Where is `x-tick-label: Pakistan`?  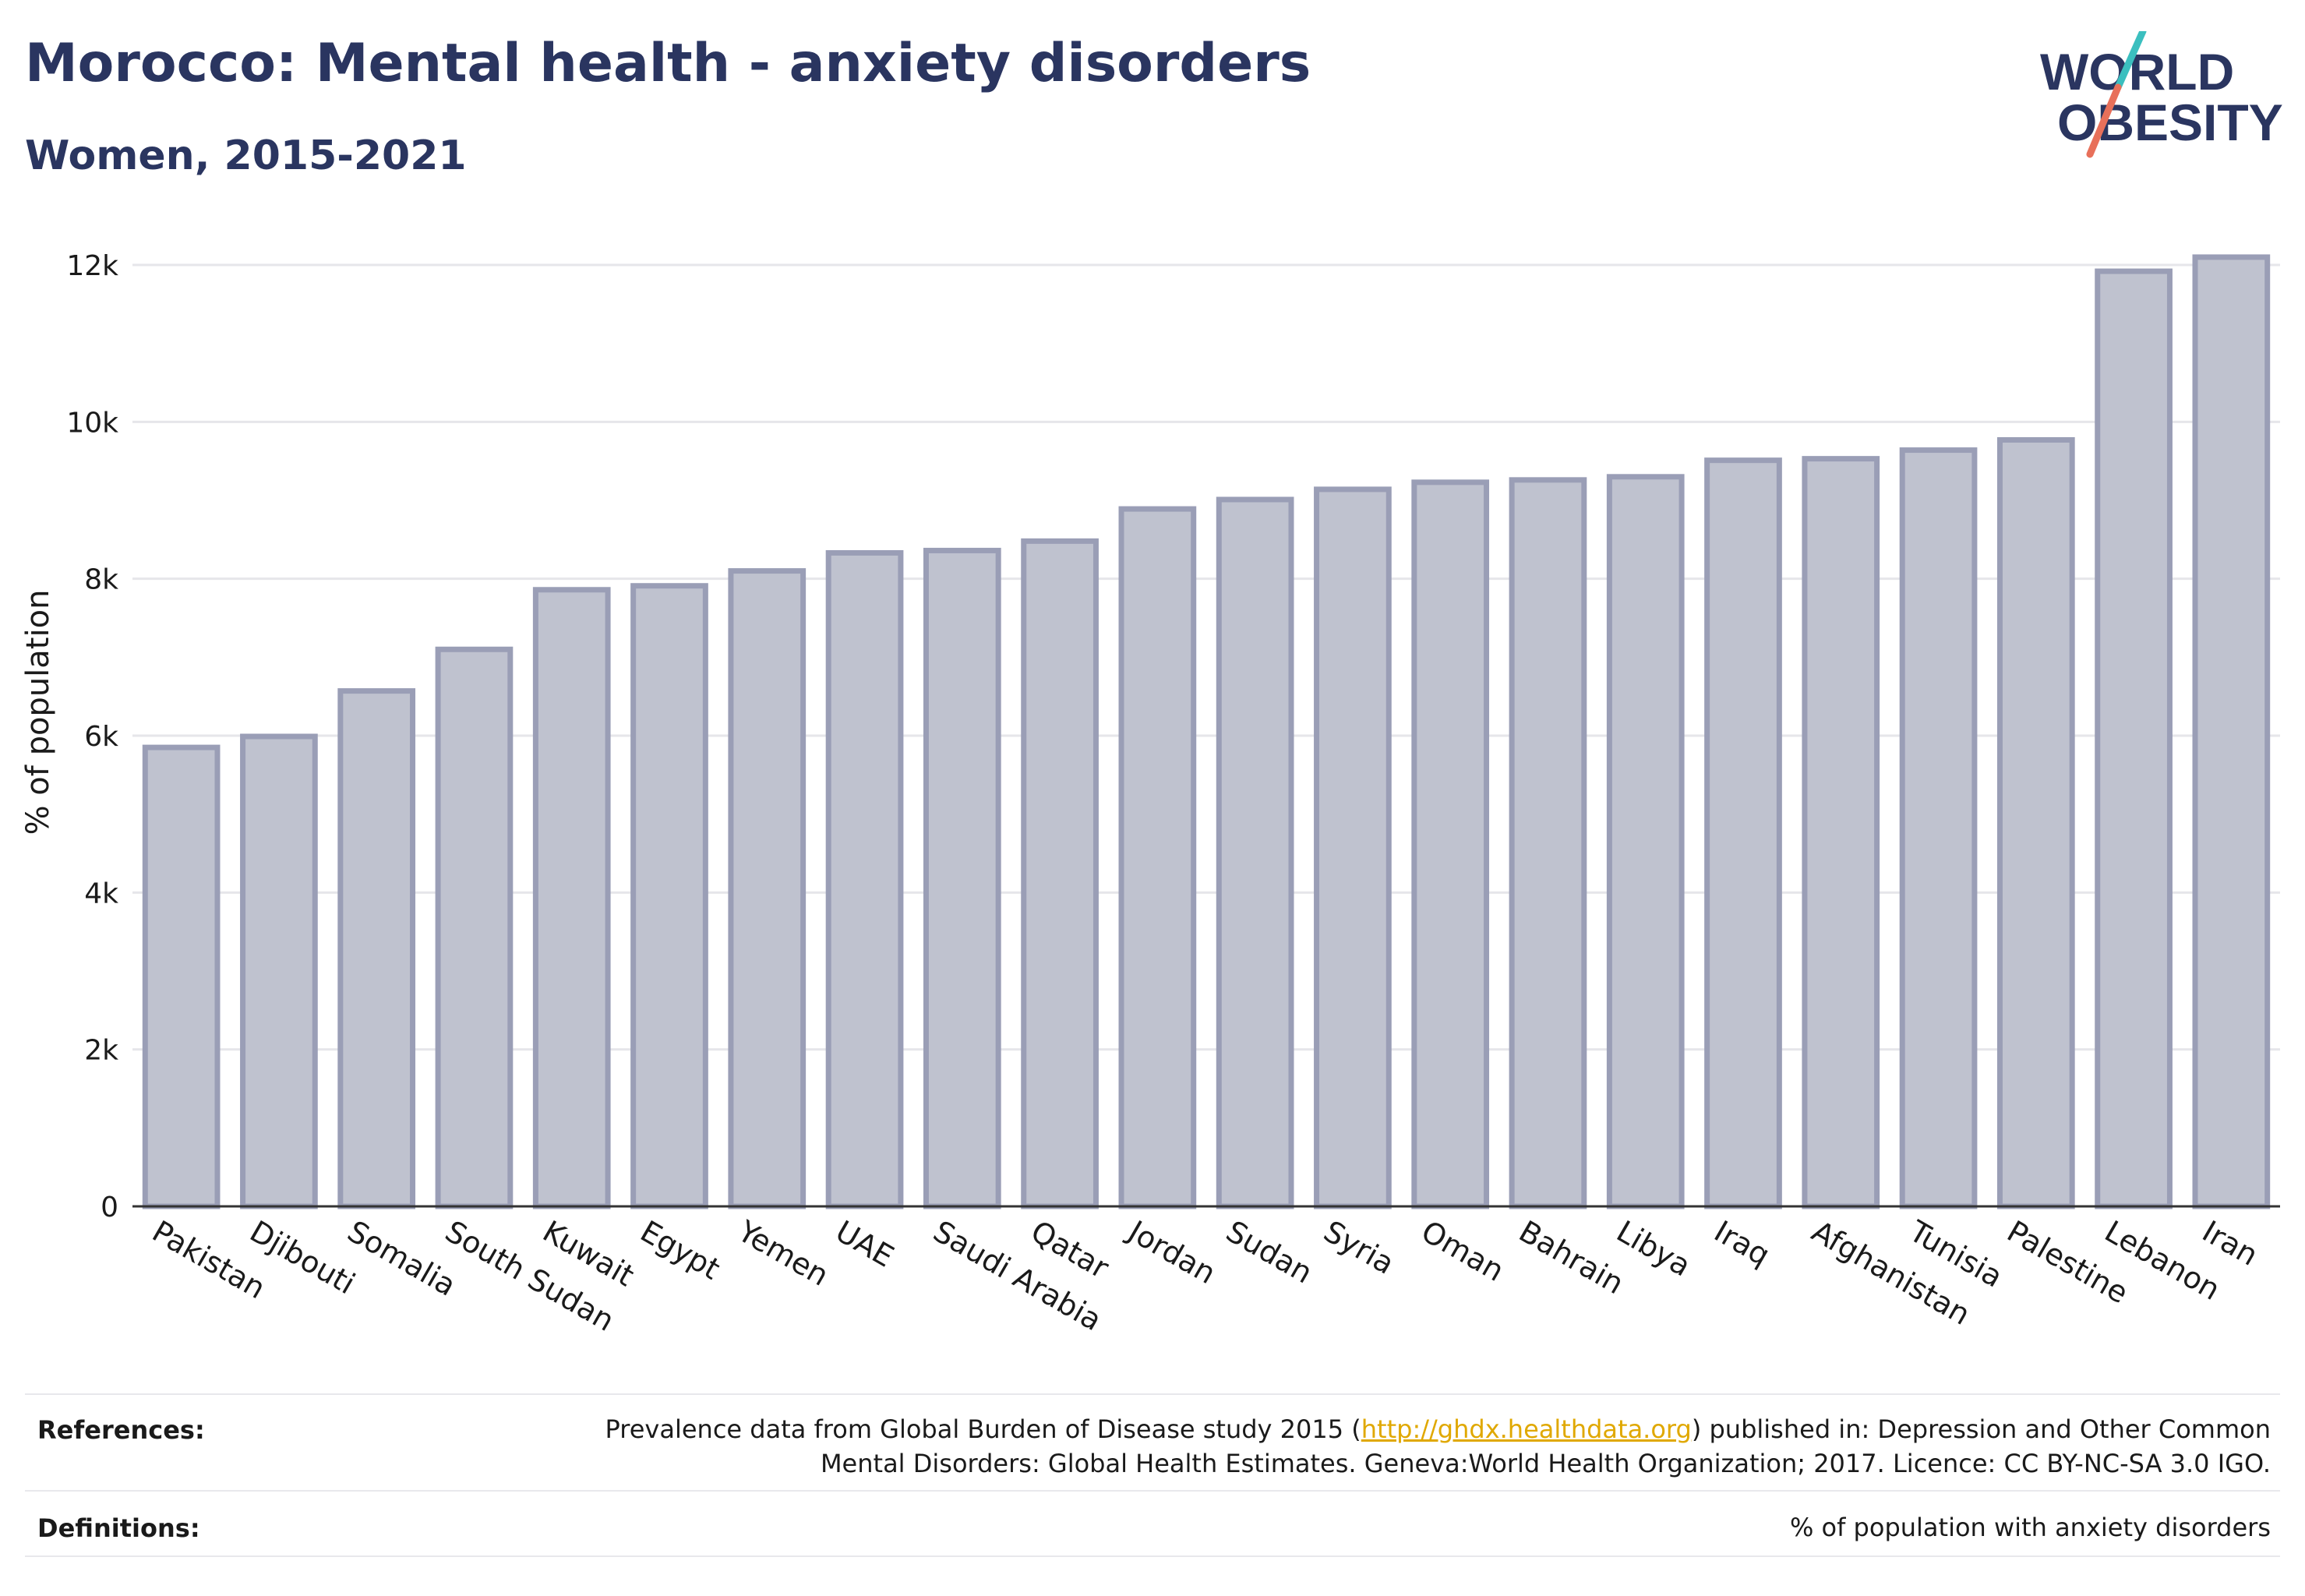
x-tick-label: Pakistan is located at coordinates (208, 1260).